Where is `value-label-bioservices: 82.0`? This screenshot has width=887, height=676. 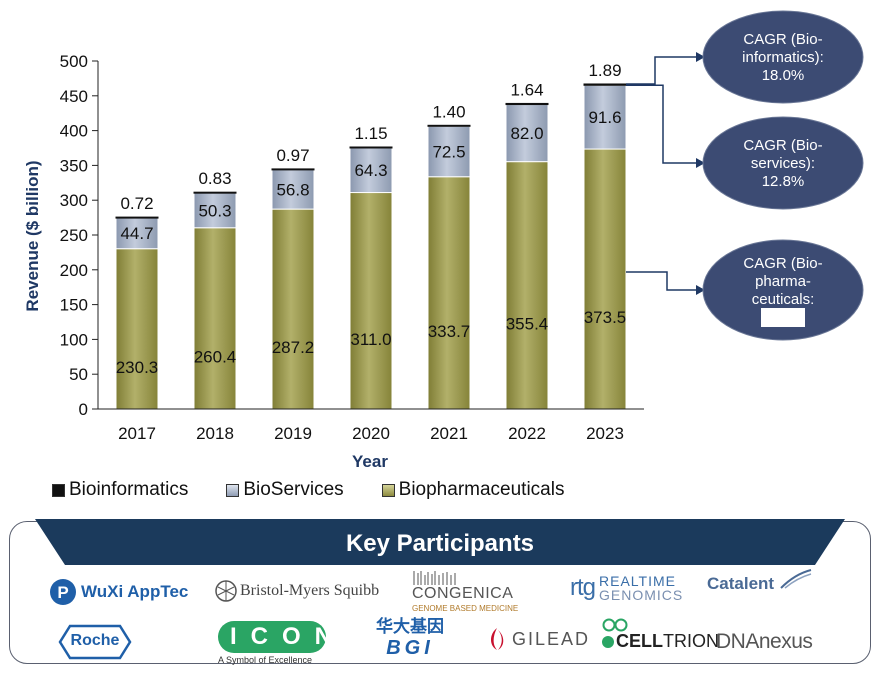
value-label-bioservices: 82.0 is located at coordinates (526, 133).